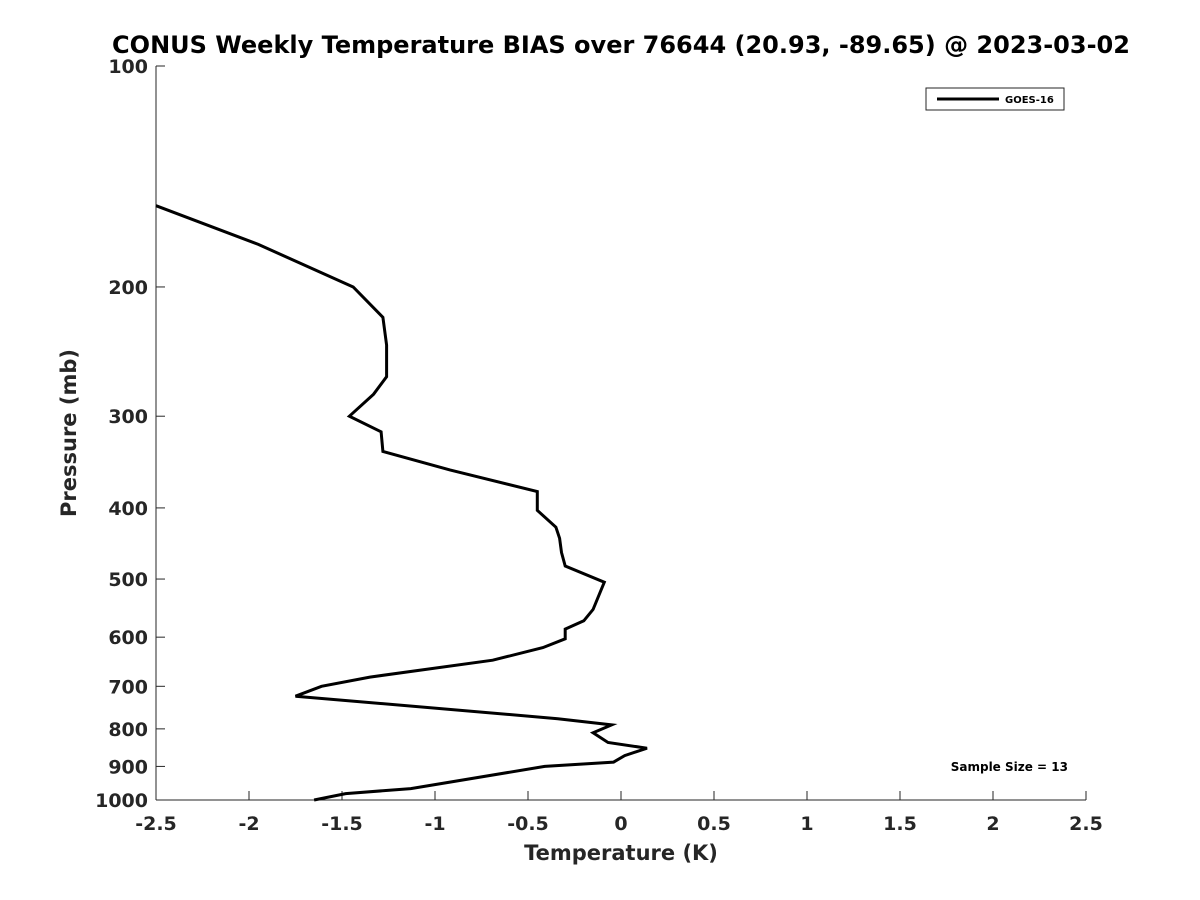  Describe the element at coordinates (121, 801) in the screenshot. I see `y-tick-label: 1000` at that location.